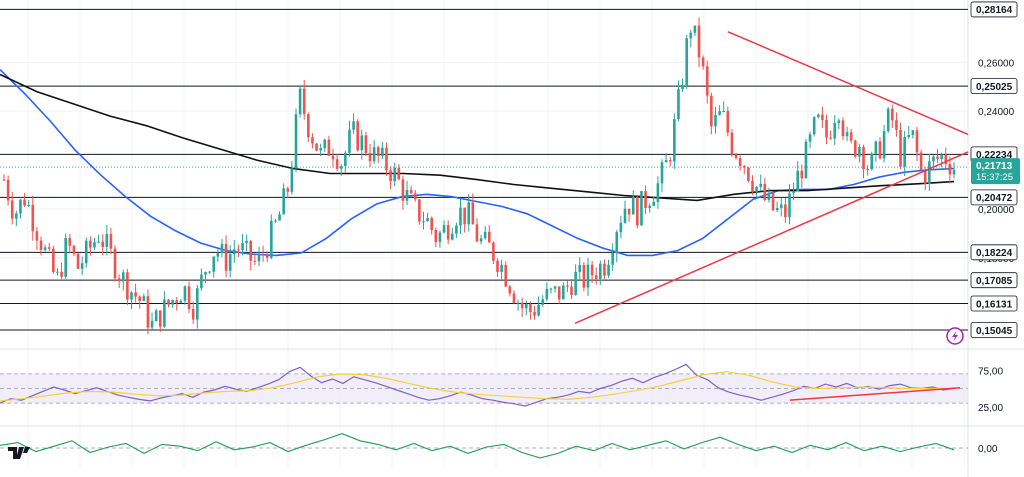 Image resolution: width=1024 pixels, height=477 pixels. I want to click on lightning-alert-icon, so click(955, 336).